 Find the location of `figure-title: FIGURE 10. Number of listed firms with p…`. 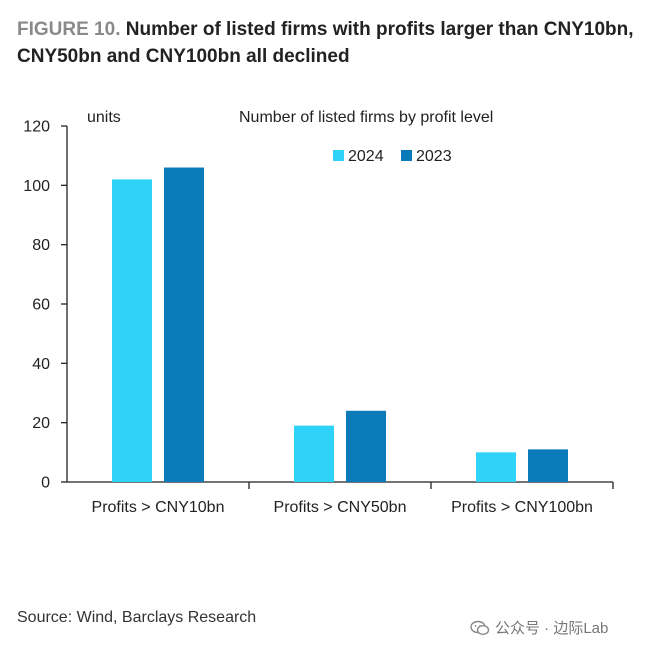

figure-title: FIGURE 10. Number of listed firms with p… is located at coordinates (332, 43).